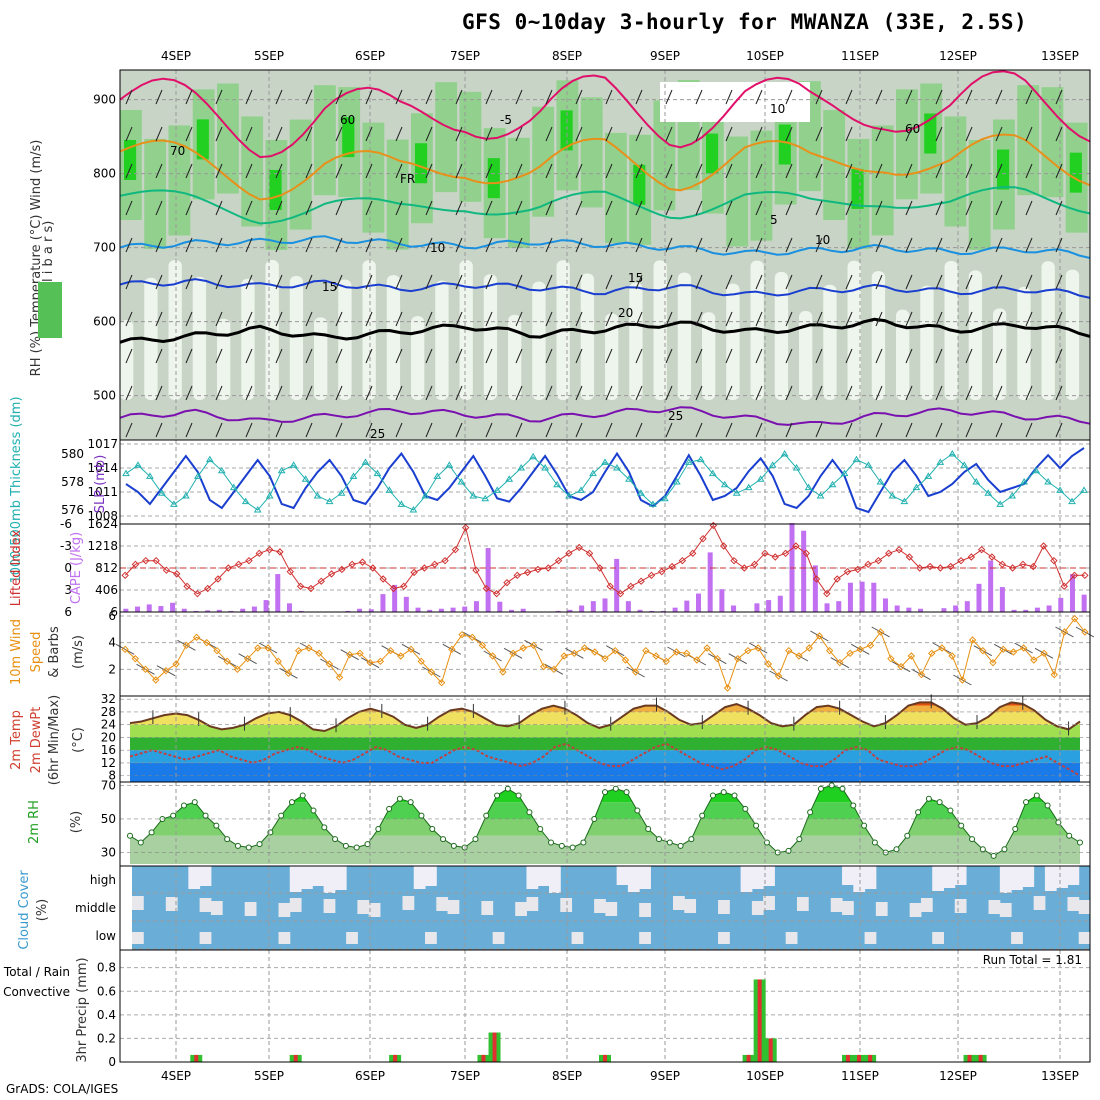 The height and width of the screenshot is (1100, 1100). I want to click on wind-ytick-2: 6, so click(112, 616).